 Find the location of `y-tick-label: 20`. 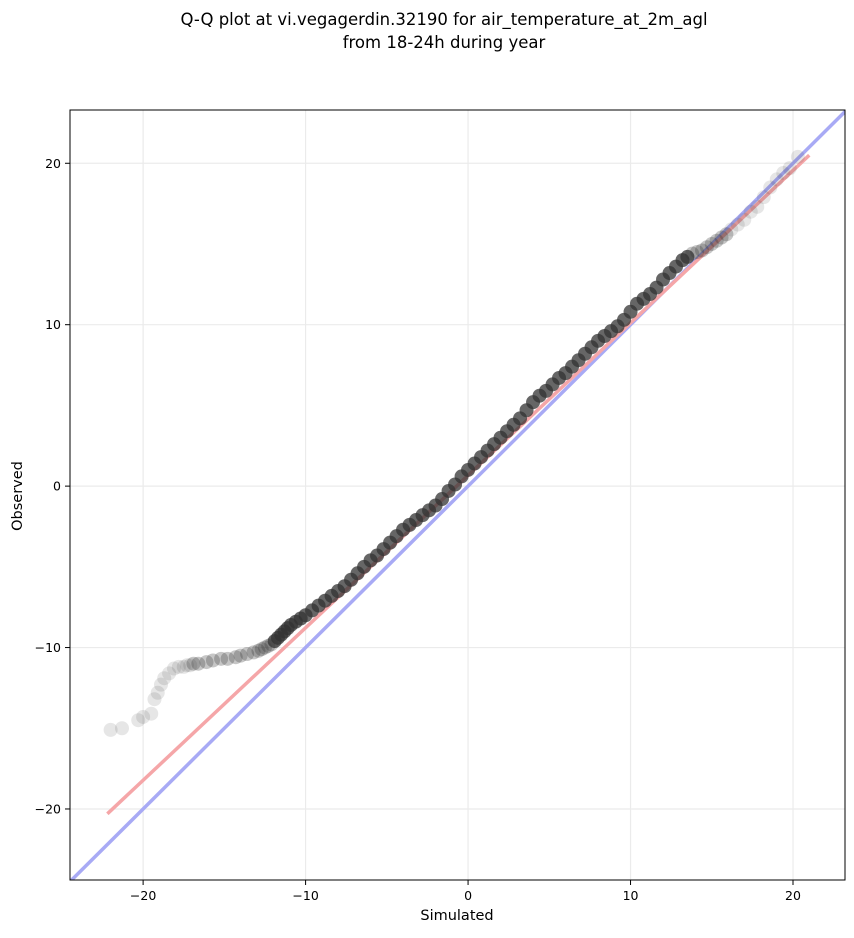

y-tick-label: 20 is located at coordinates (53, 163).